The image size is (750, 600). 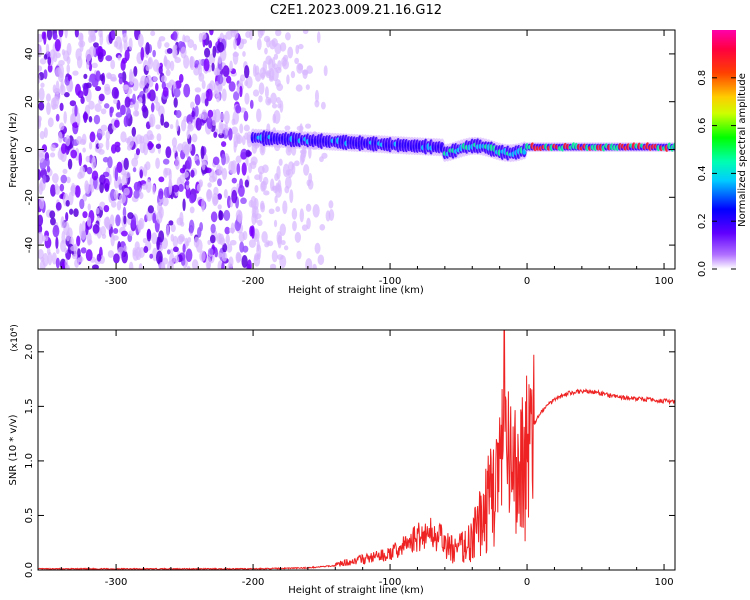 I want to click on spectrogram-x-label: Height of straight line (km), so click(x=356, y=290).